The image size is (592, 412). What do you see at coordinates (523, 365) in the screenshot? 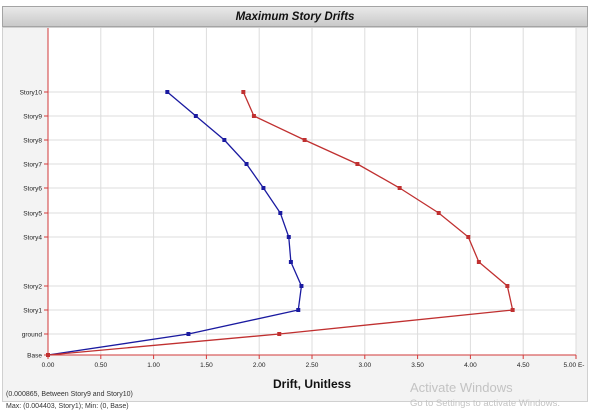
I see `x-tick-label: 4.50` at bounding box center [523, 365].